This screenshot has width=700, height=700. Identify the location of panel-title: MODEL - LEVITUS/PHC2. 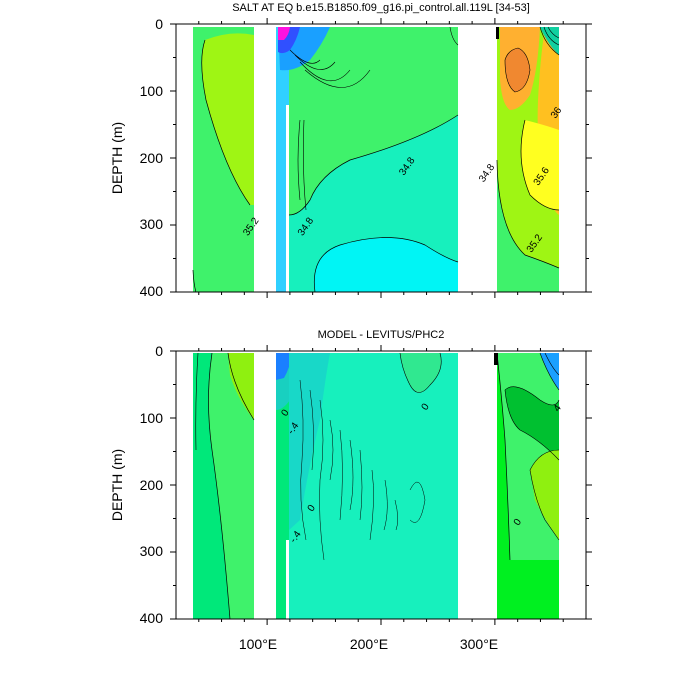
(381, 335).